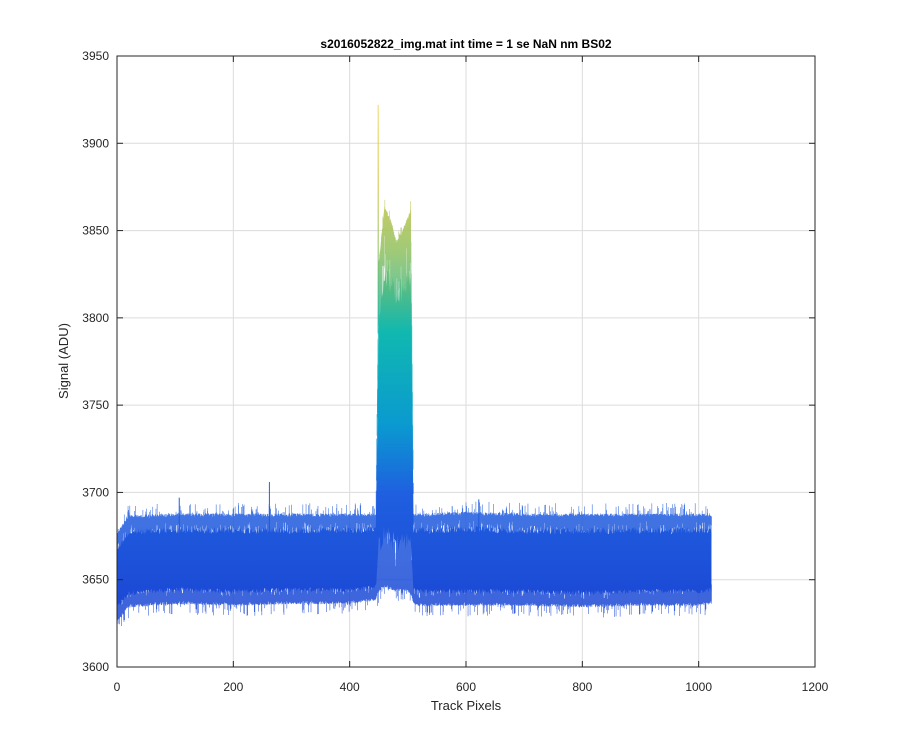 This screenshot has height=750, width=900. What do you see at coordinates (95, 405) in the screenshot?
I see `y-tick-label: 3750` at bounding box center [95, 405].